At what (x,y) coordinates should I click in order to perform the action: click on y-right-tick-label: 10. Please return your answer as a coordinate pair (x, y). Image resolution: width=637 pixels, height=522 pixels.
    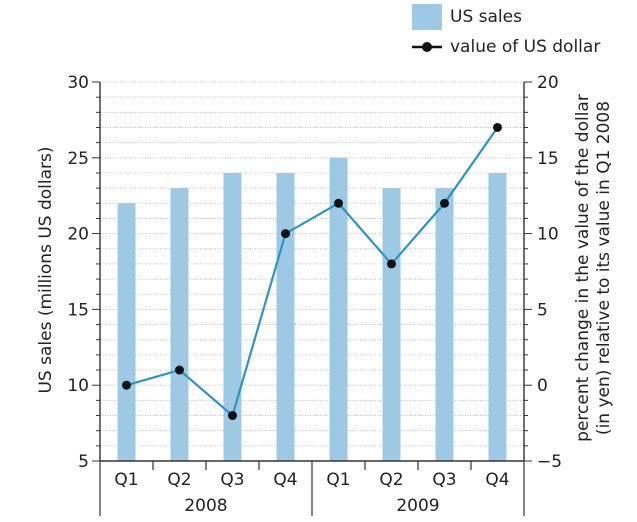
    Looking at the image, I should click on (548, 235).